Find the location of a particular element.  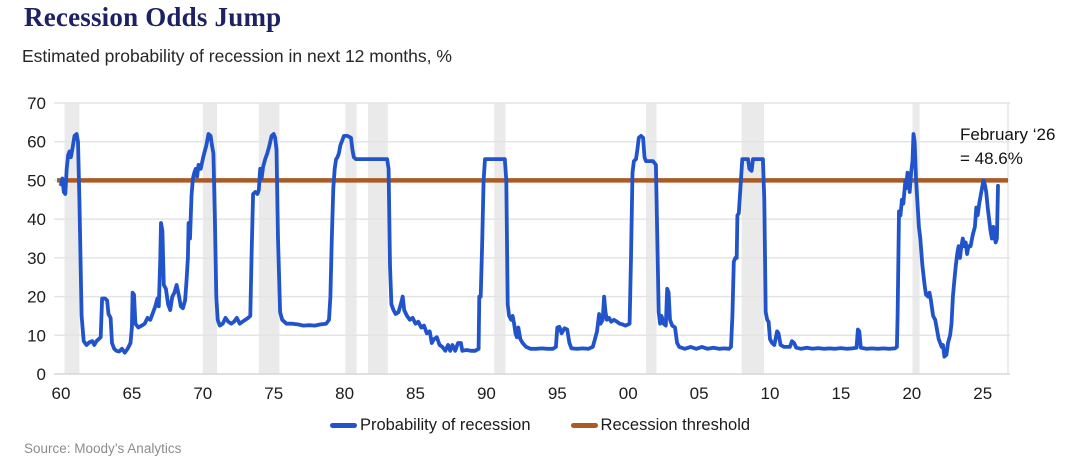

source-note: Source: Moody’s Analytics is located at coordinates (103, 448).